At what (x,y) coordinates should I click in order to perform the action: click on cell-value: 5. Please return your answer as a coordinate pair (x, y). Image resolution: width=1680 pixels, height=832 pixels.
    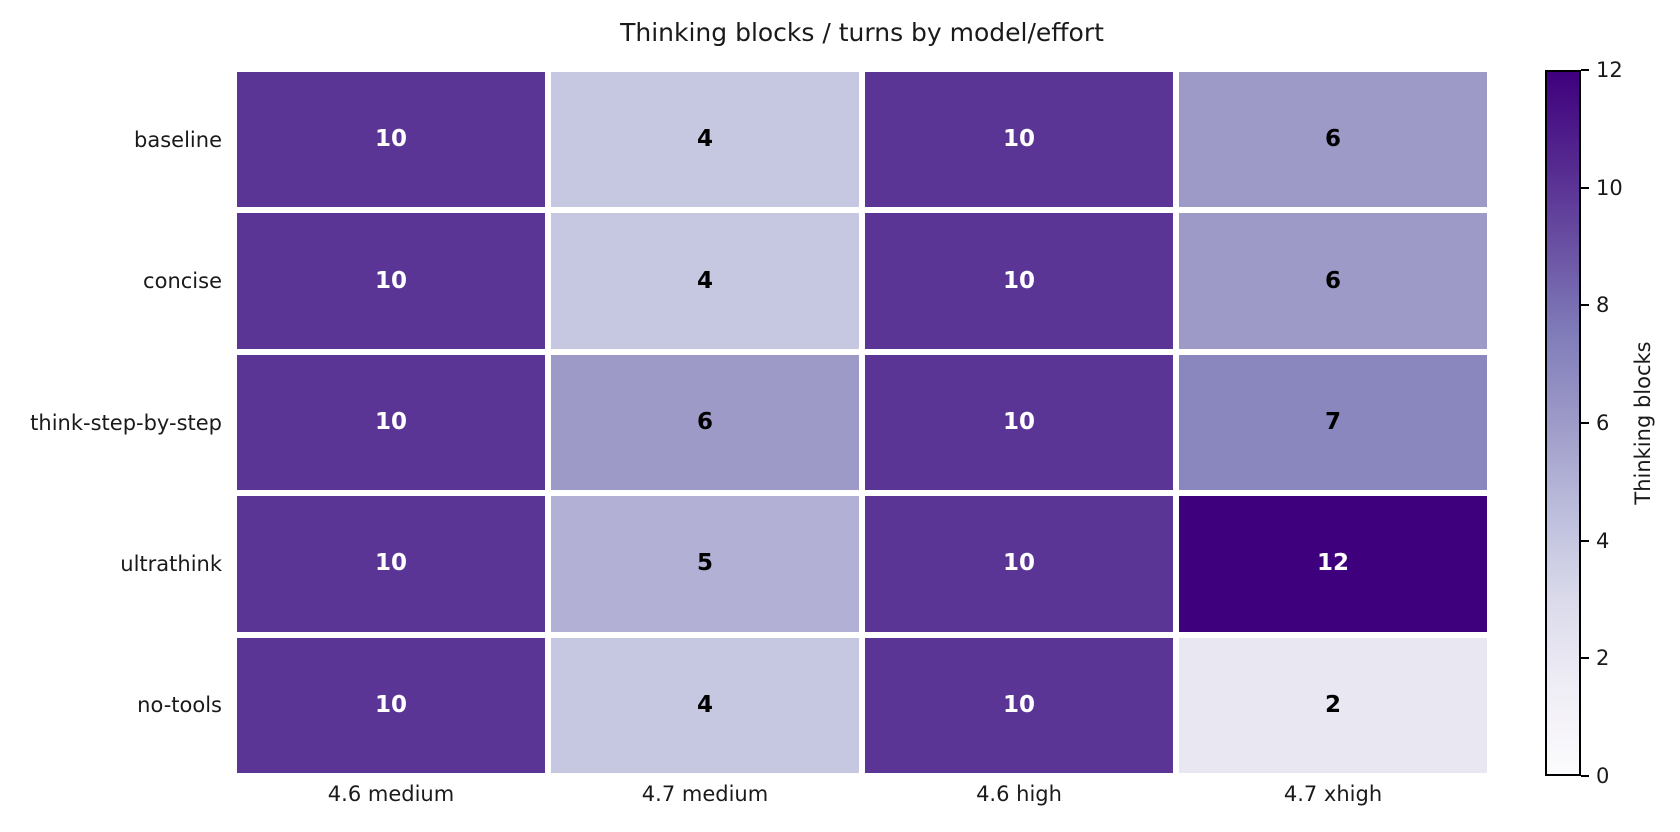
    Looking at the image, I should click on (704, 563).